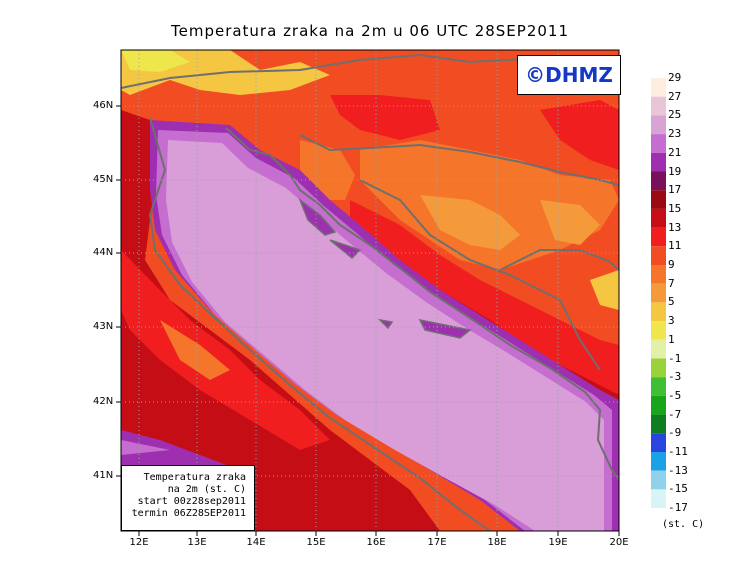 This screenshot has width=740, height=582. I want to click on lat-label-46n: 46N, so click(103, 105).